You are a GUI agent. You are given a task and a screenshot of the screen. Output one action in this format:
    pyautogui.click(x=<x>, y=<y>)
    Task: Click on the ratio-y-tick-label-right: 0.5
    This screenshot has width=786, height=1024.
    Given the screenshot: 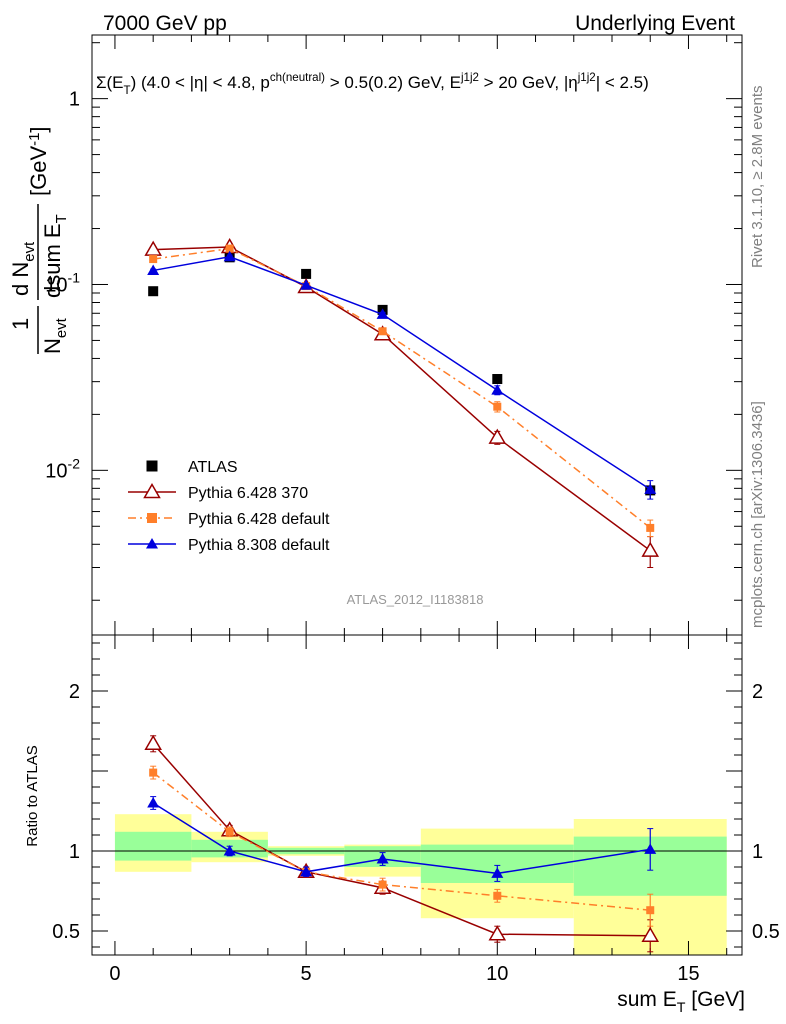 What is the action you would take?
    pyautogui.click(x=766, y=932)
    